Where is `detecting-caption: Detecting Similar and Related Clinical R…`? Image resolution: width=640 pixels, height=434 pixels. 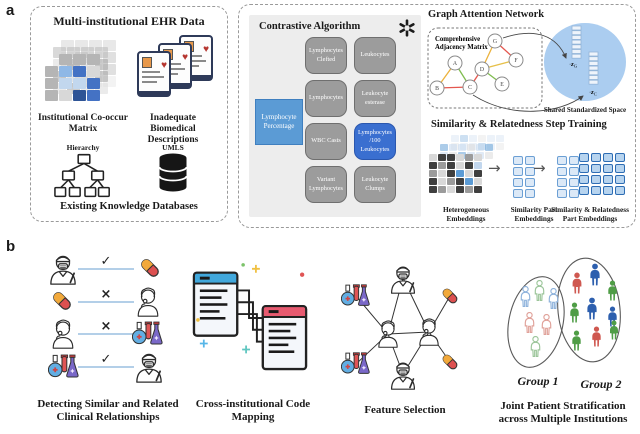 detecting-caption: Detecting Similar and Related Clinical R… is located at coordinates (108, 411).